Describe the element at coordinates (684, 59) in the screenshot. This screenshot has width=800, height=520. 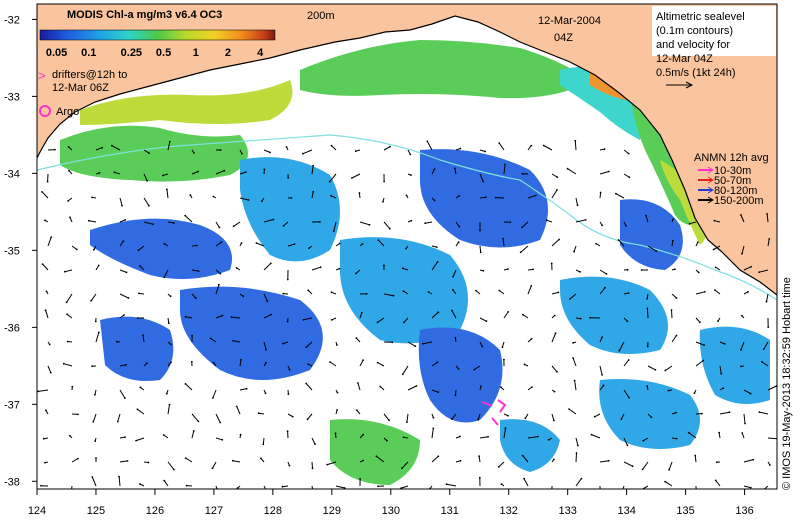
I see `altimetry-line-4: 12-Mar 04Z` at that location.